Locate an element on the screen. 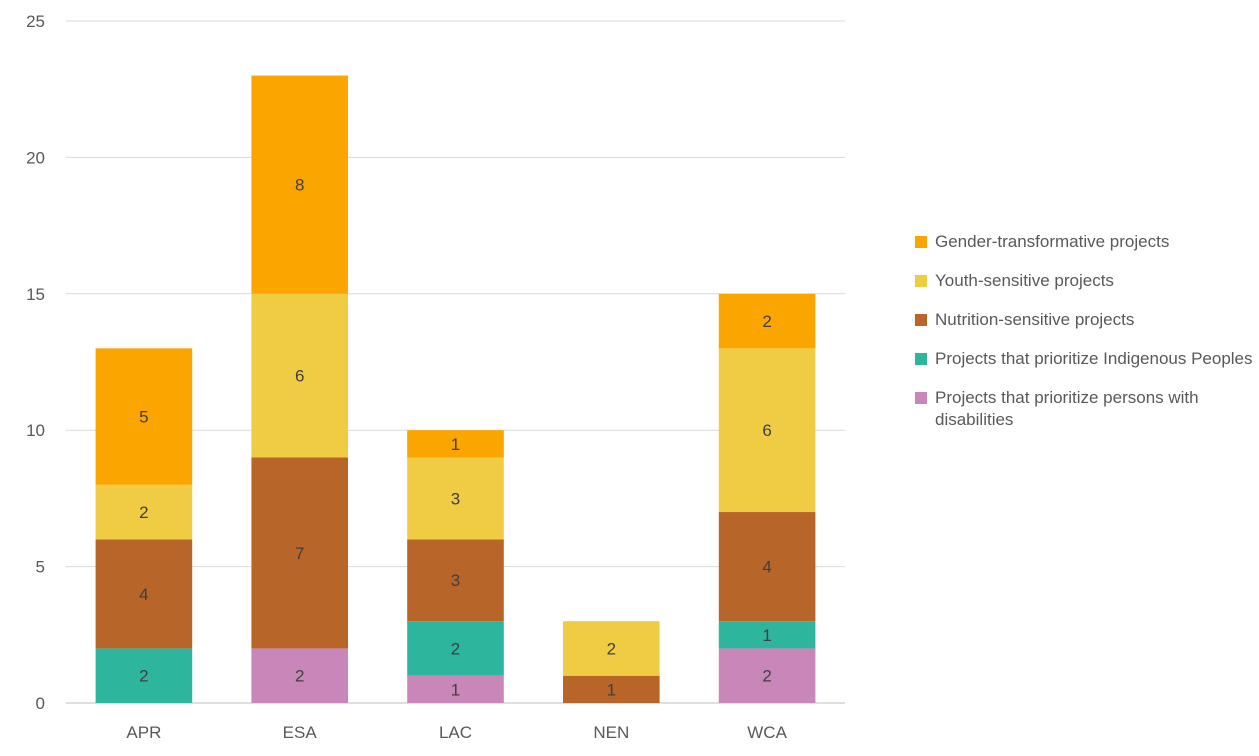  y-axis: 0 5 10 15 20 25 is located at coordinates (35, 362).